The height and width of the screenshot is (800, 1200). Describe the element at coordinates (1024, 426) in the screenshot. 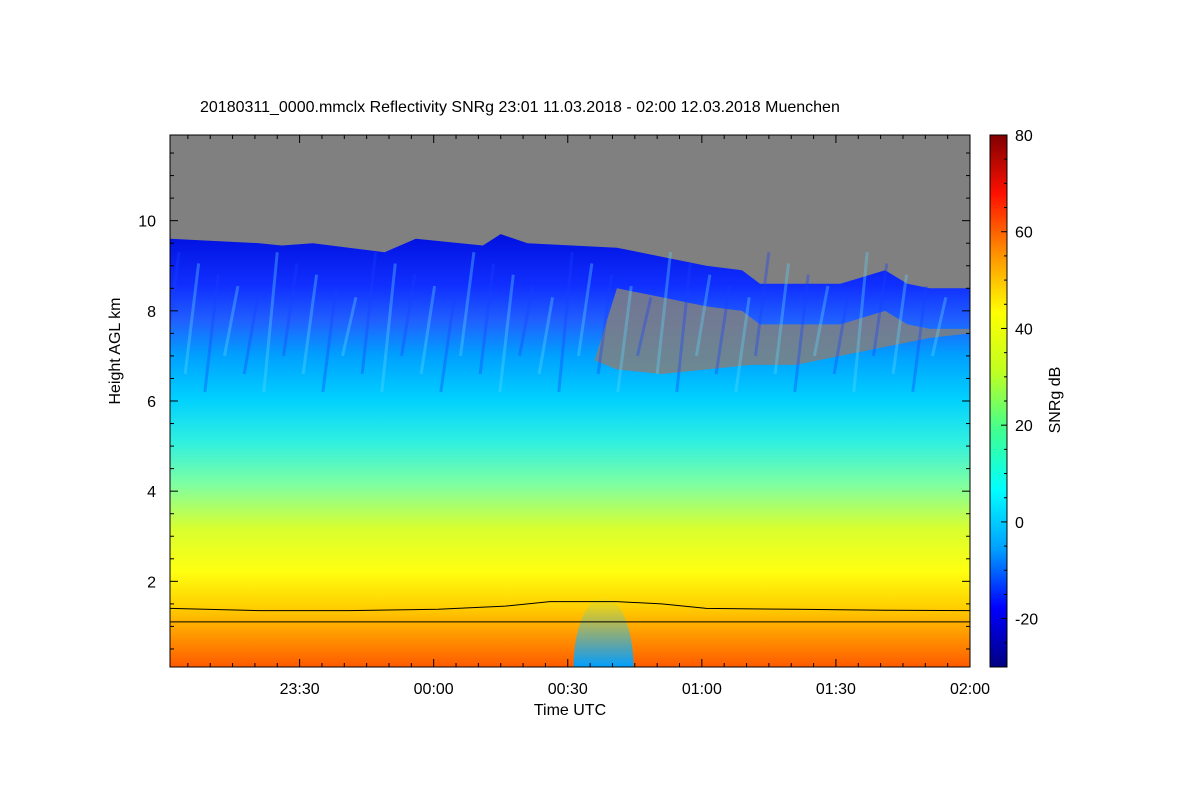

I see `colorbar-tick-label: 20` at that location.